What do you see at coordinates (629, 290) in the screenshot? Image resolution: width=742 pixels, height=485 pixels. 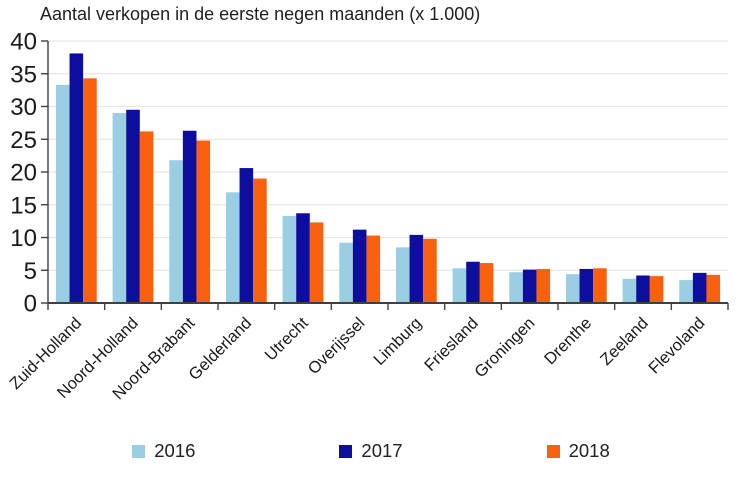 I see `bar-zeeland-2016` at bounding box center [629, 290].